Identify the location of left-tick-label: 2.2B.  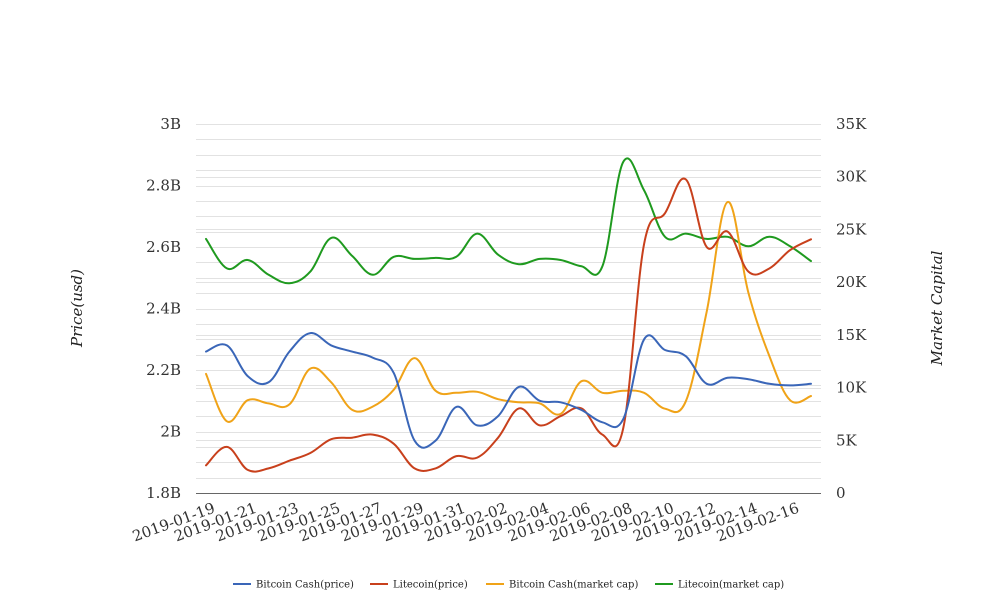
(163, 370).